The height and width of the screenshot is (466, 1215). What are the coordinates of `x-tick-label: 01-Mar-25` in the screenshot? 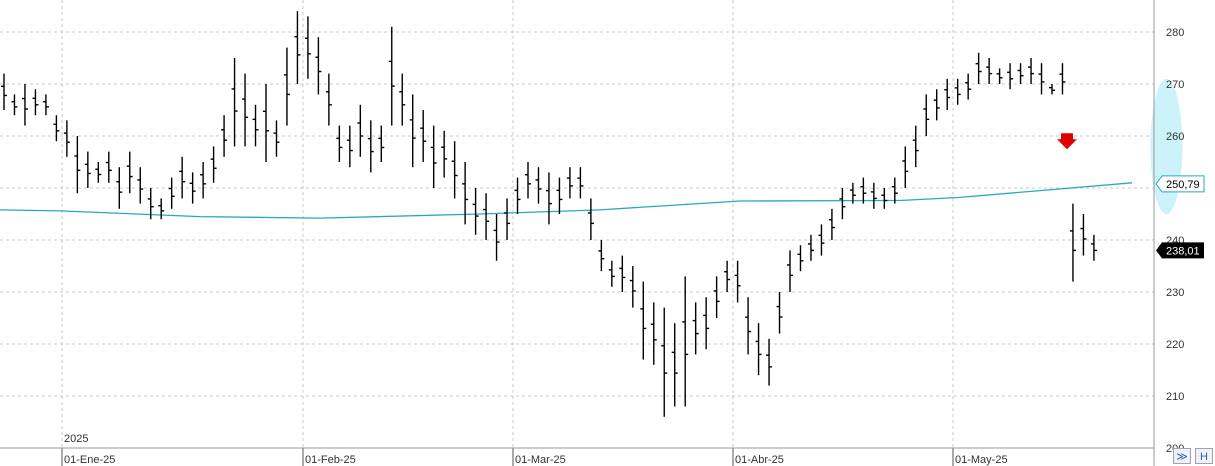 It's located at (540, 460).